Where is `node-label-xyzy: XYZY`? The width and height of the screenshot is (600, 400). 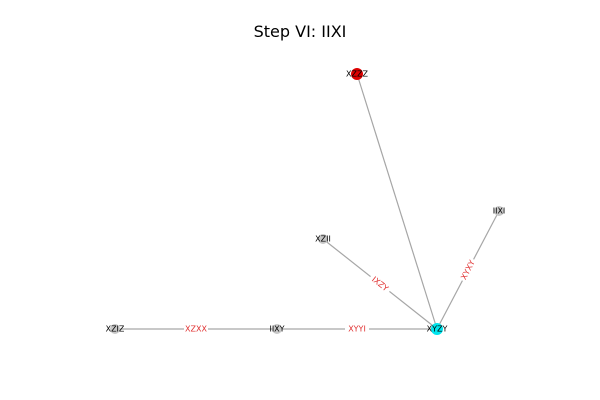 node-label-xyzy: XYZY is located at coordinates (437, 329).